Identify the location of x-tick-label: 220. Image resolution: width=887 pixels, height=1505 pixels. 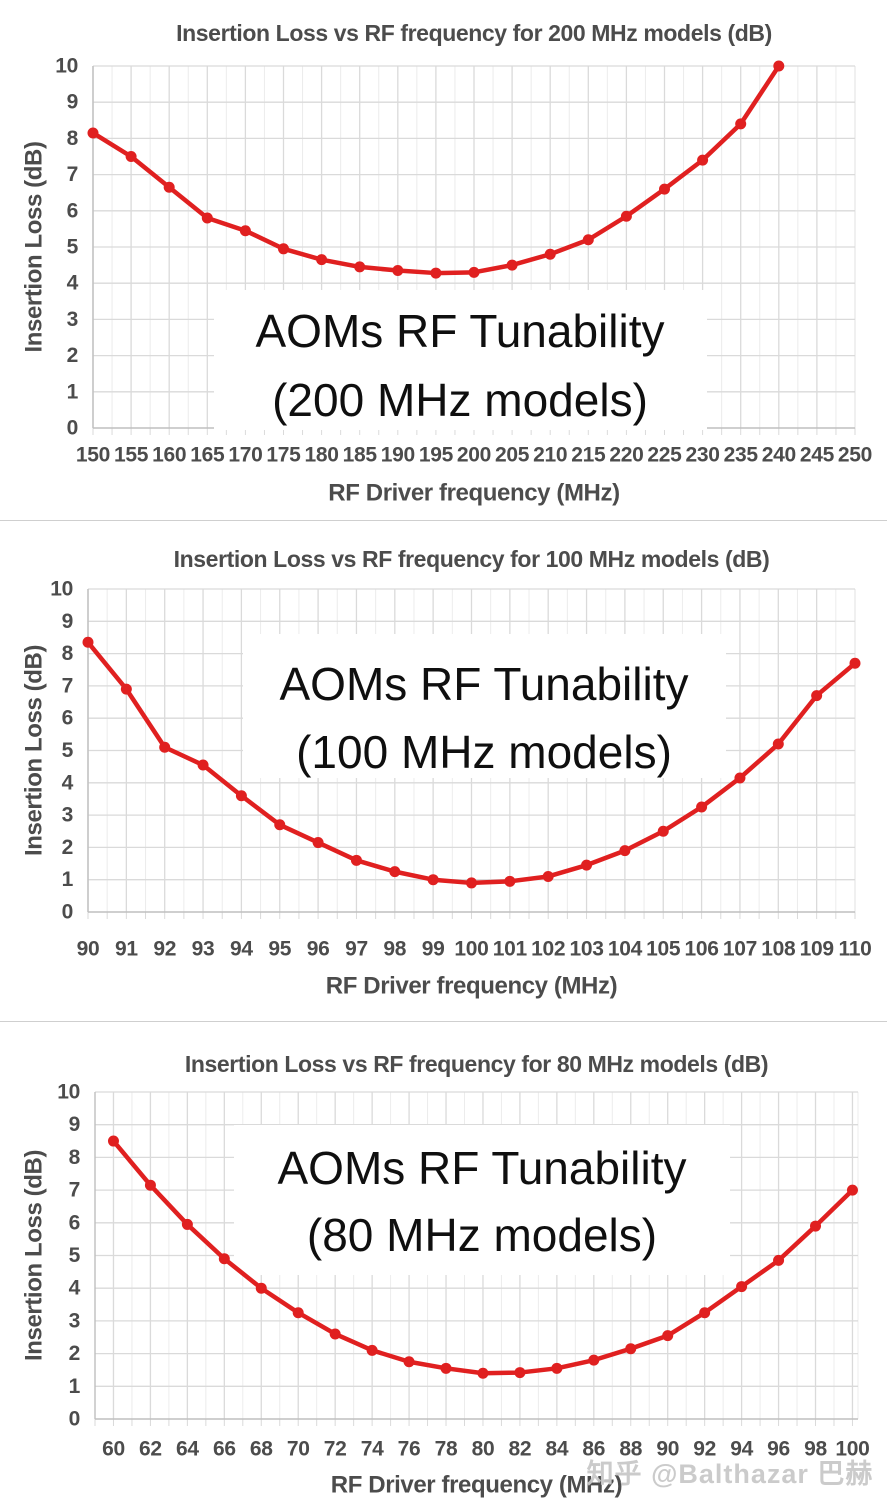
(626, 455).